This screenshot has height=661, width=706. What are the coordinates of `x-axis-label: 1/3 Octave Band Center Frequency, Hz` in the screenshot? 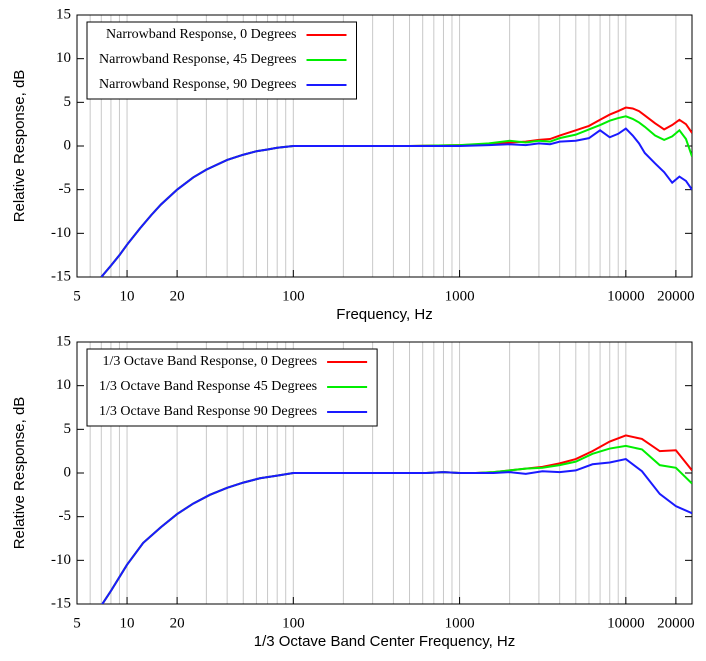 It's located at (385, 641).